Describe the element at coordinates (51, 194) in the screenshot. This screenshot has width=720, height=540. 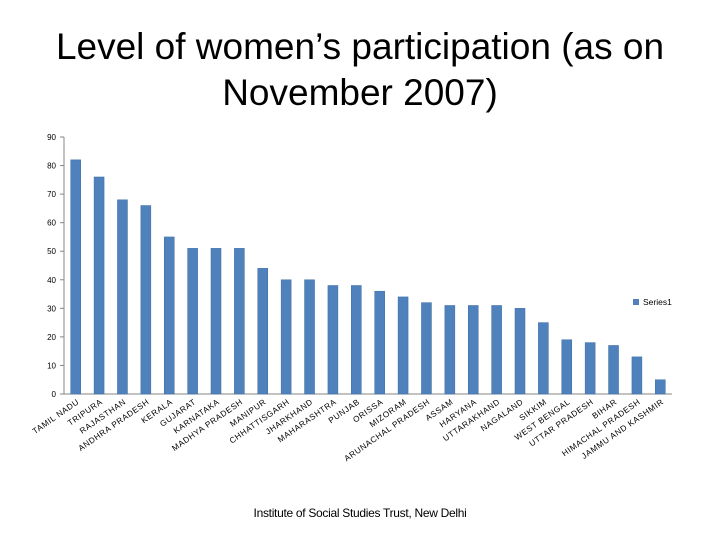
I see `y-tick-label: 70` at that location.